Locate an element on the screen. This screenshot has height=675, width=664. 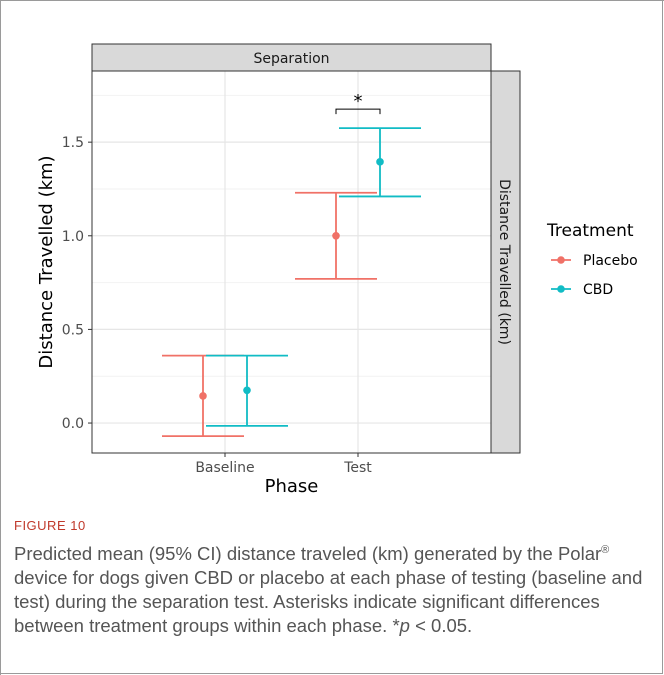
facet-strip-top-label: Separation is located at coordinates (291, 59).